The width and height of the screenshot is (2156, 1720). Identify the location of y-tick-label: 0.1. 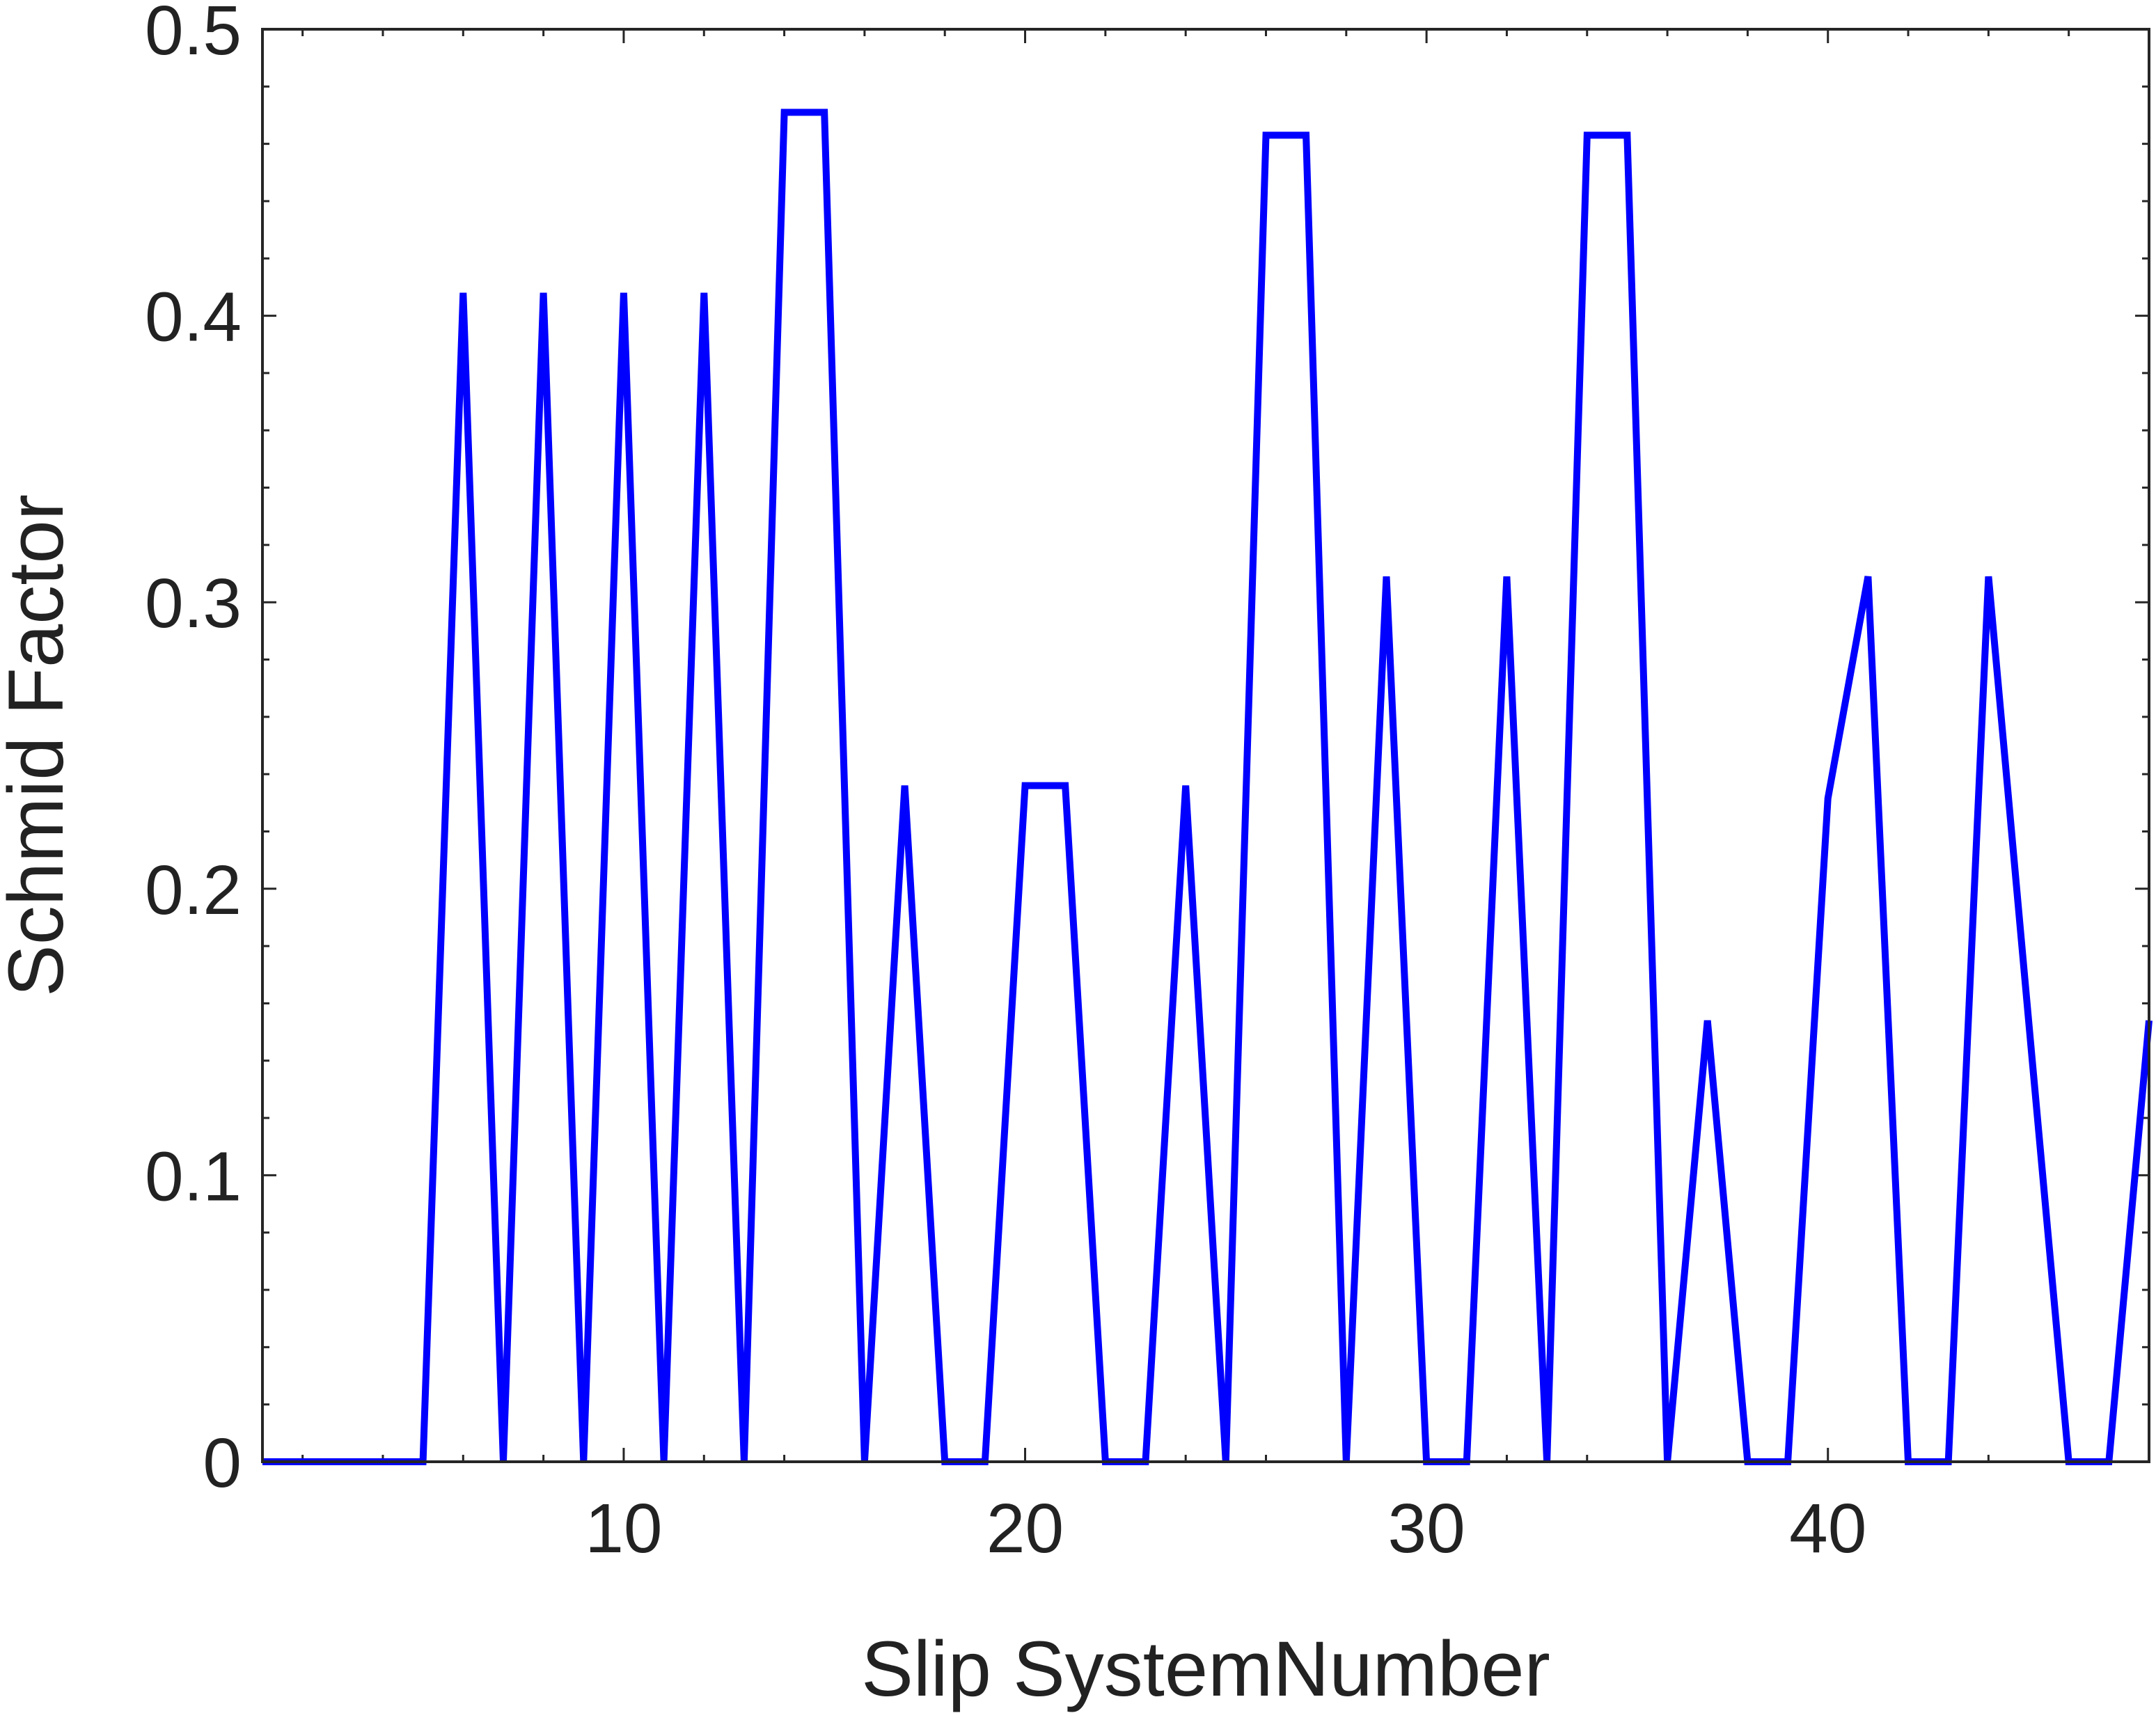
(193, 1176).